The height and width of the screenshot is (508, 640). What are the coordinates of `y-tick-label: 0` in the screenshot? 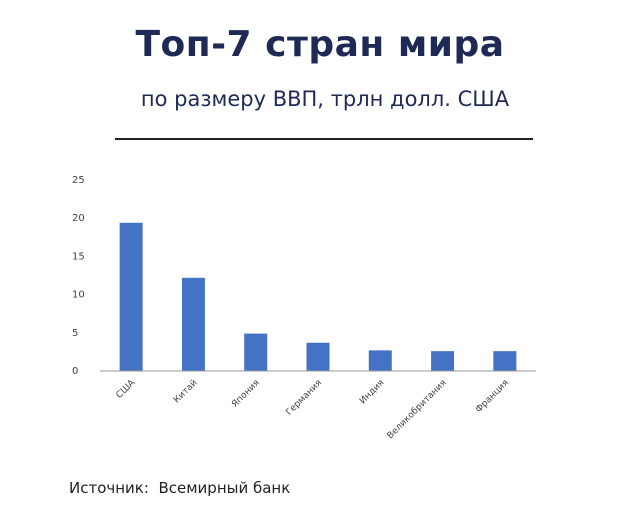 It's located at (75, 371).